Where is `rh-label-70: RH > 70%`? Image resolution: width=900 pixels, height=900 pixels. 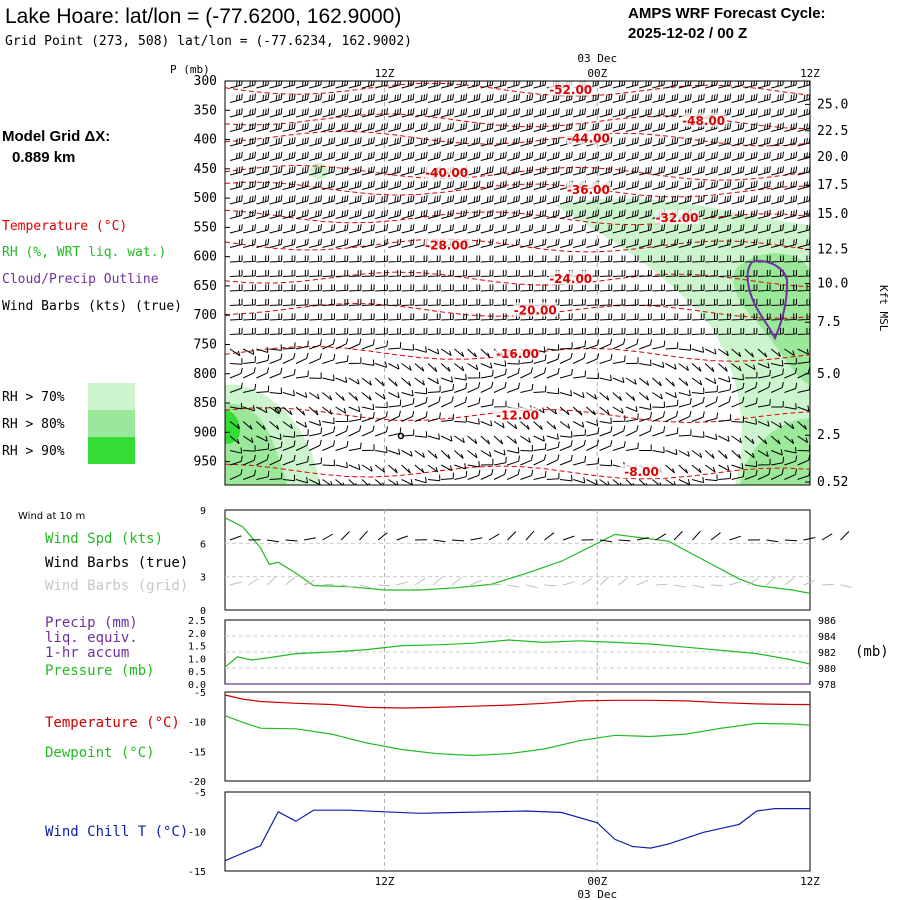
rh-label-70: RH > 70% is located at coordinates (33, 397).